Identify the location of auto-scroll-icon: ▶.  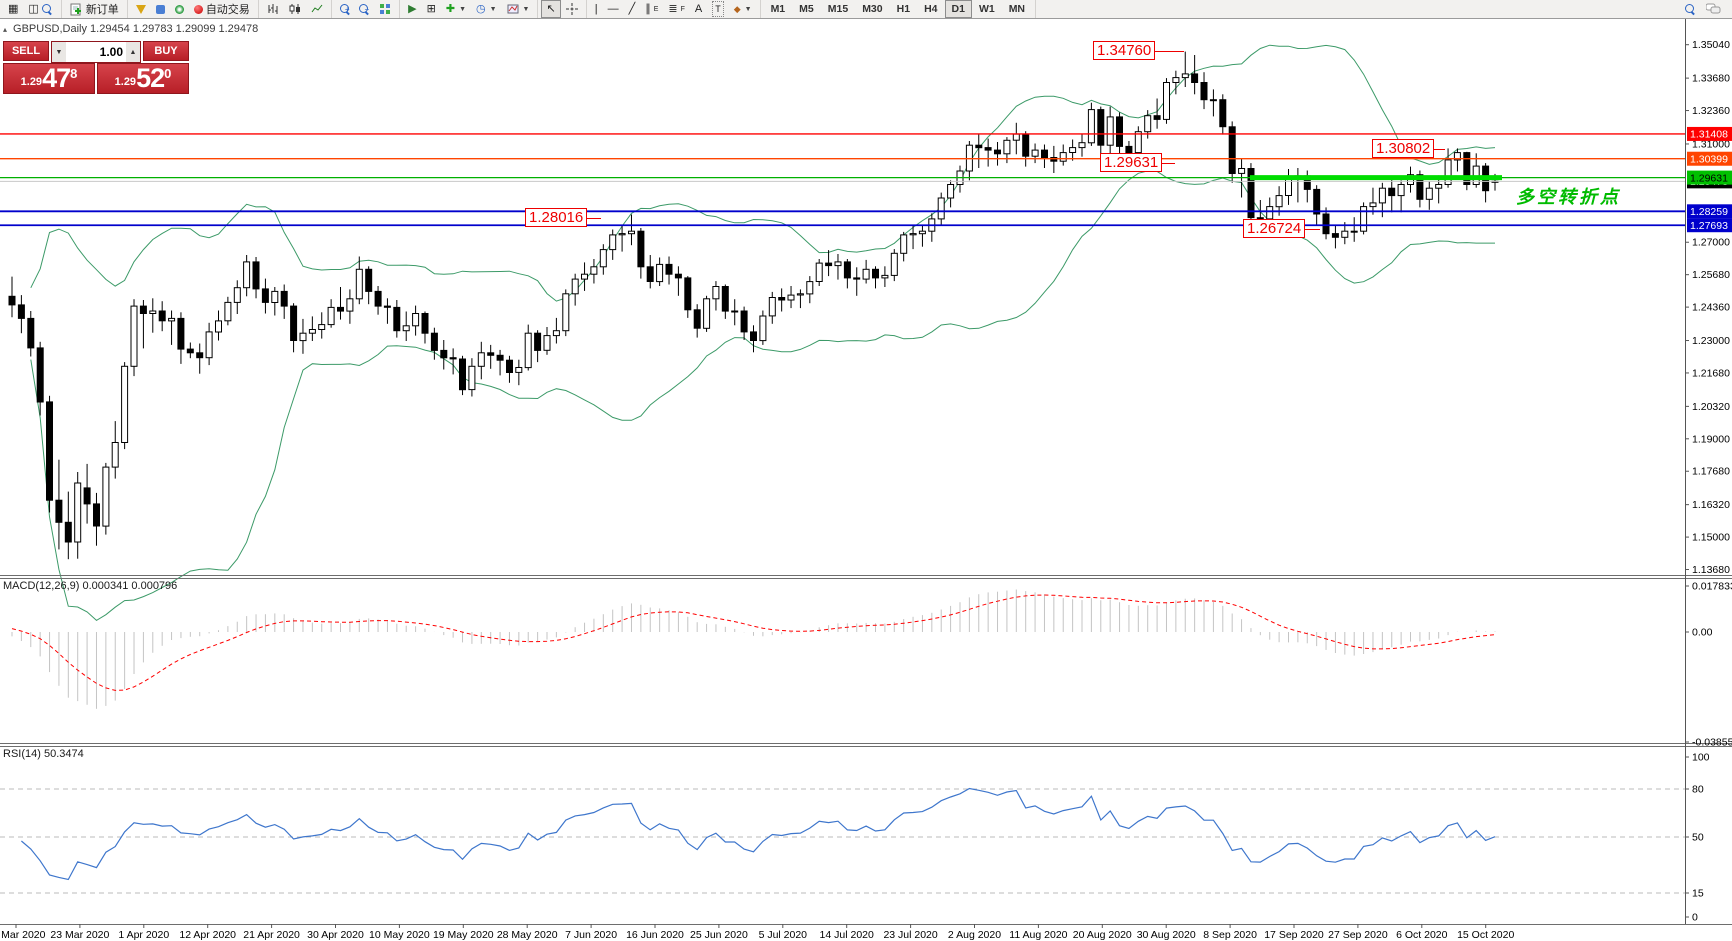
(412, 9).